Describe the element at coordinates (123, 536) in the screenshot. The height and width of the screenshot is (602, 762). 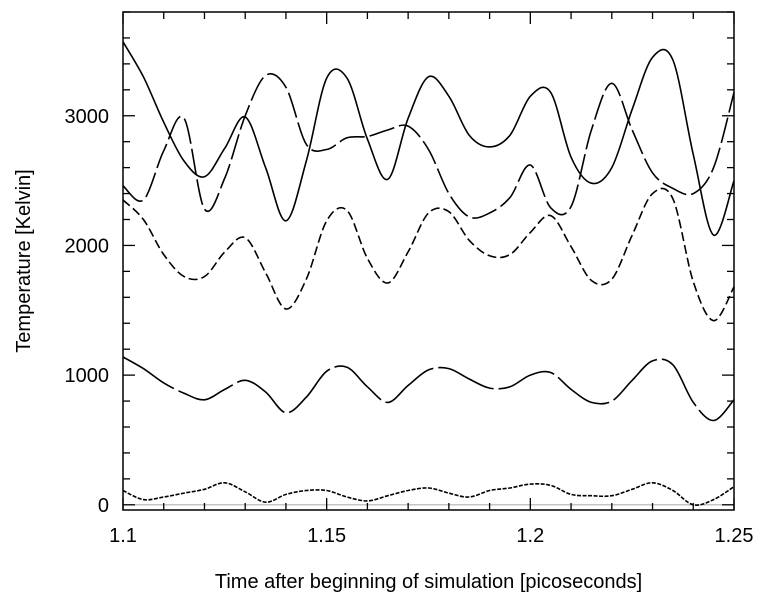
I see `x-tick-label: 1.1` at that location.